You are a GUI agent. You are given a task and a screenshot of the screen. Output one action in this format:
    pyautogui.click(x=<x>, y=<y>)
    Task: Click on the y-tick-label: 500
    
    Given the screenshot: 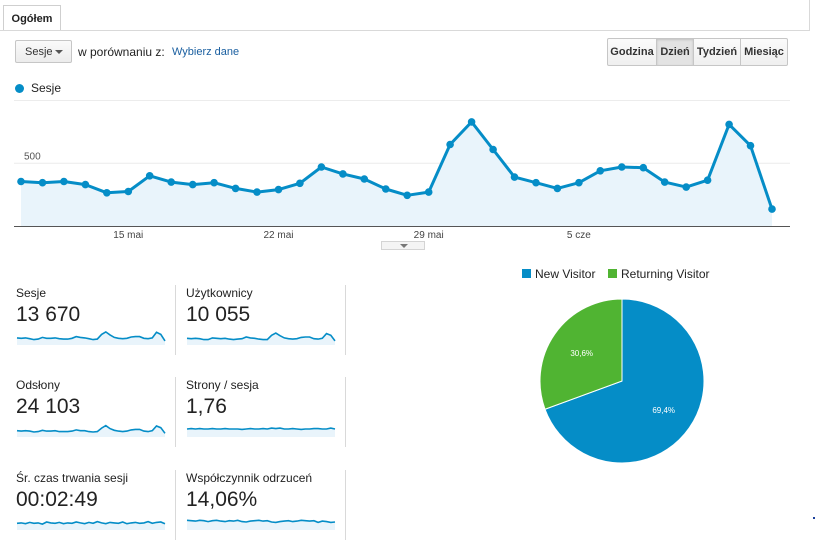 What is the action you would take?
    pyautogui.click(x=32, y=156)
    